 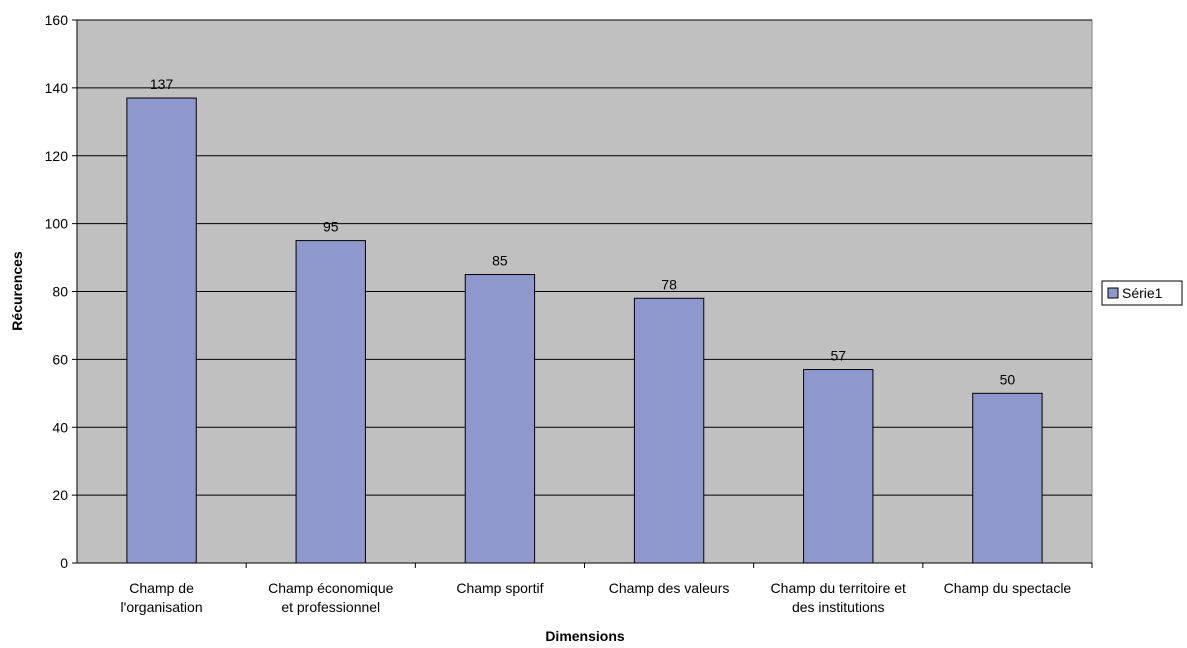 What do you see at coordinates (57, 156) in the screenshot?
I see `y-tick-label: 120` at bounding box center [57, 156].